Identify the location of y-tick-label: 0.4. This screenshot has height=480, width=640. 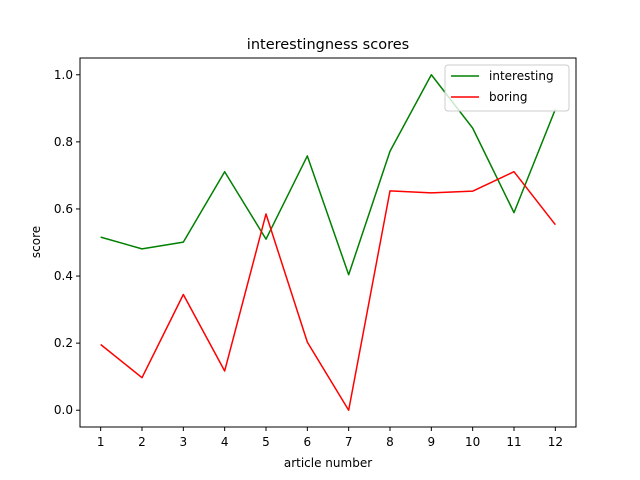
(63, 276).